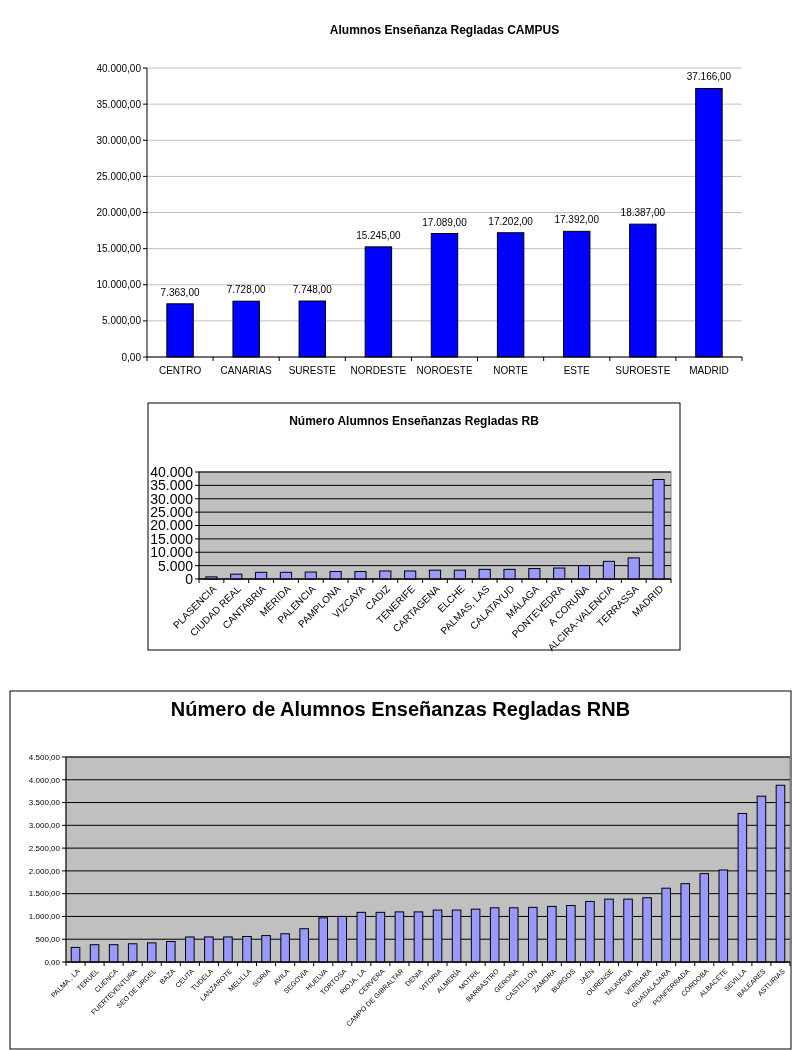 Image resolution: width=792 pixels, height=1050 pixels. I want to click on x-tick-label: NORDESTE, so click(378, 370).